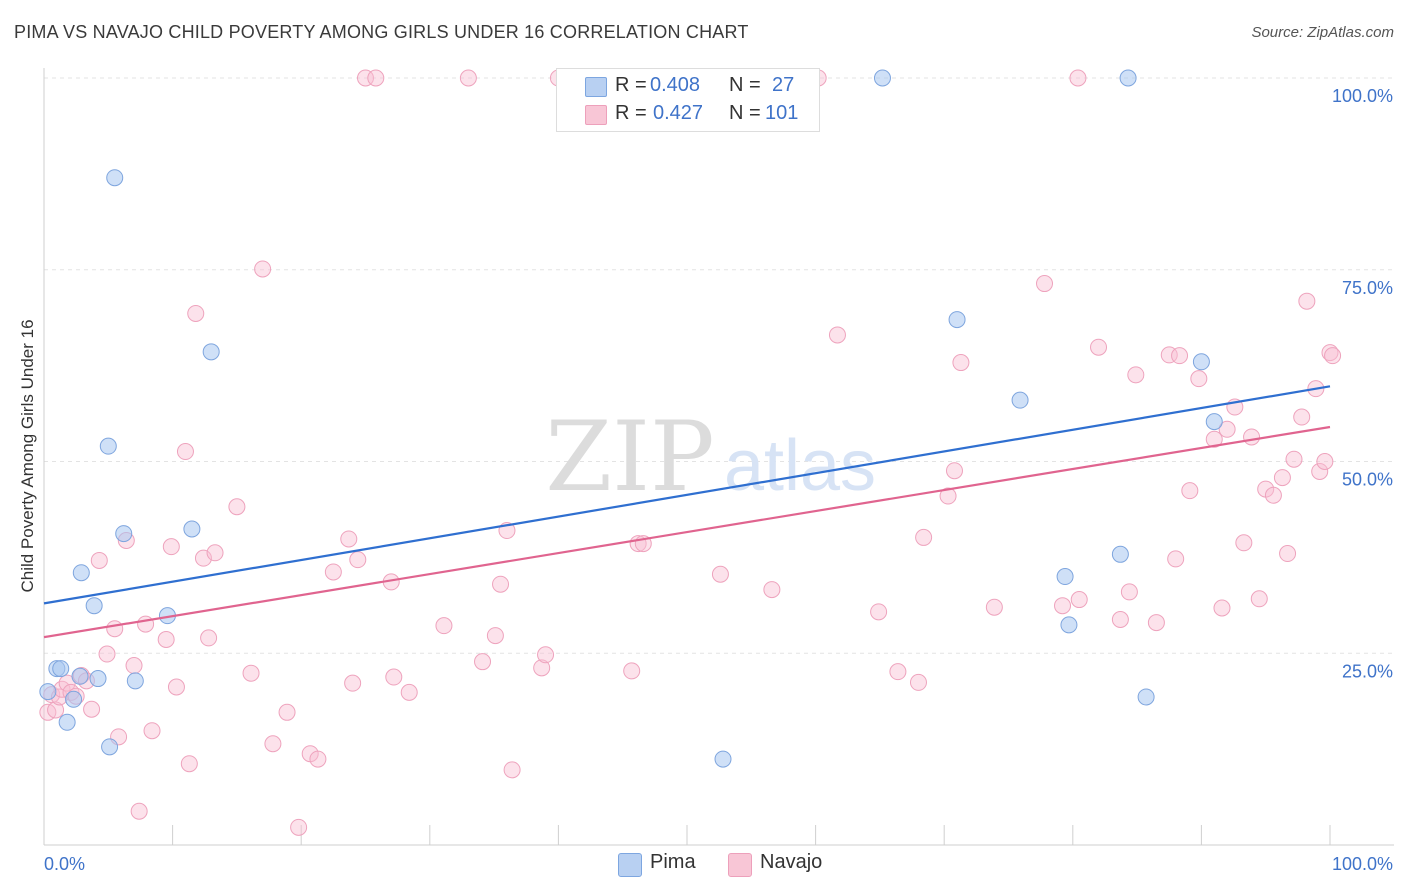 The height and width of the screenshot is (892, 1406). Describe the element at coordinates (783, 85) in the screenshot. I see `pima-n-value: 27` at that location.